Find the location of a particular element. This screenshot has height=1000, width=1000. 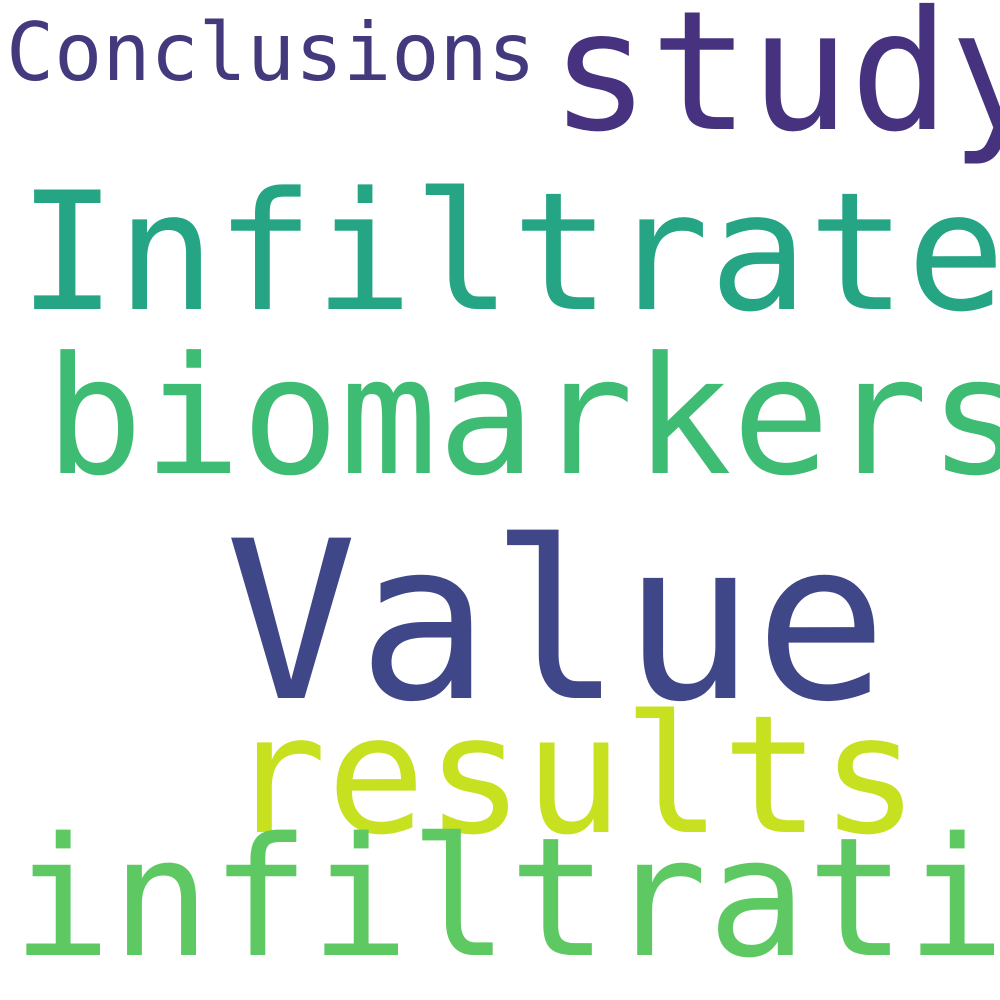

word-results: results is located at coordinates (574, 775).